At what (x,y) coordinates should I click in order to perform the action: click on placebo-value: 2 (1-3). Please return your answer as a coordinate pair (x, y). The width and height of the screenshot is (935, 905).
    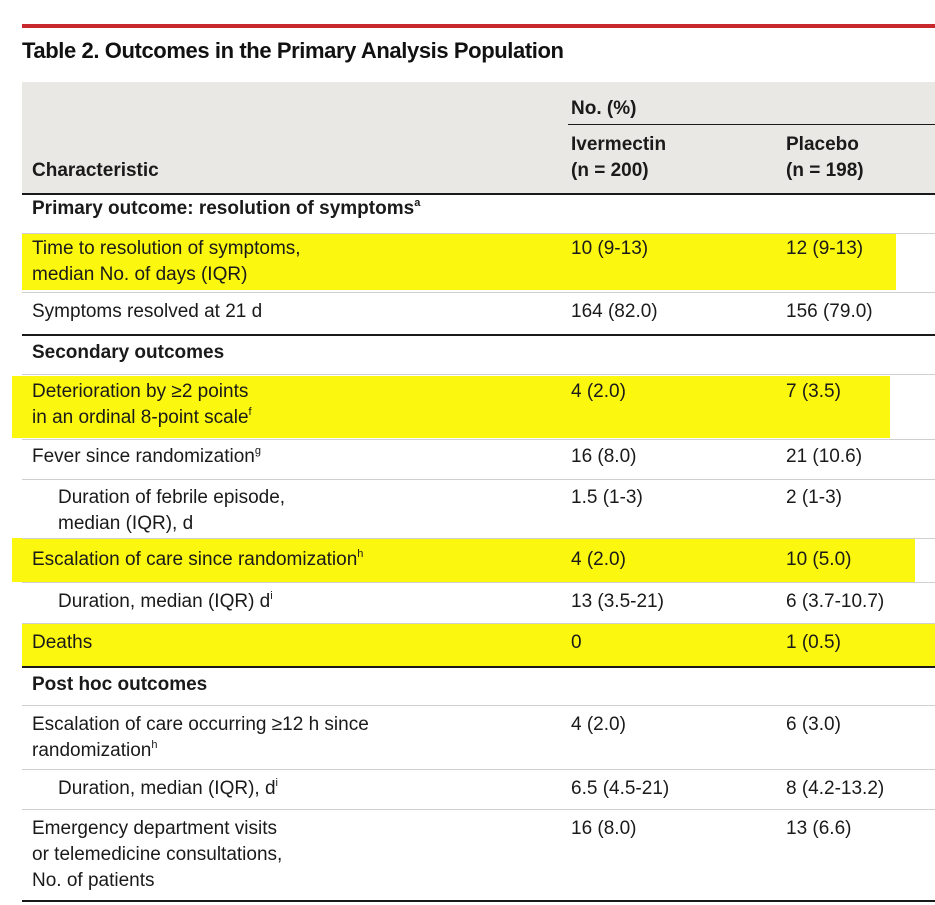
    Looking at the image, I should click on (814, 497).